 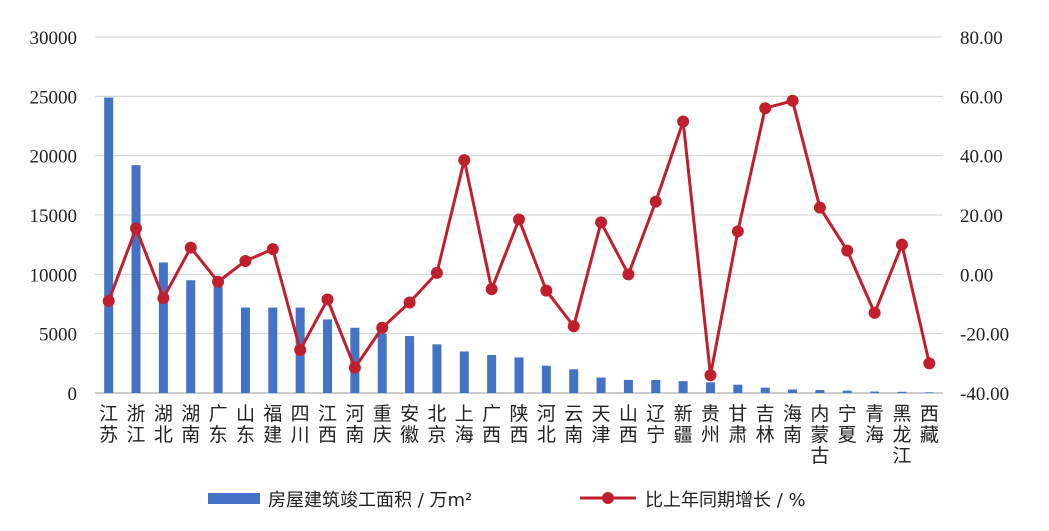 What do you see at coordinates (163, 424) in the screenshot?
I see `category-label: 湖北` at bounding box center [163, 424].